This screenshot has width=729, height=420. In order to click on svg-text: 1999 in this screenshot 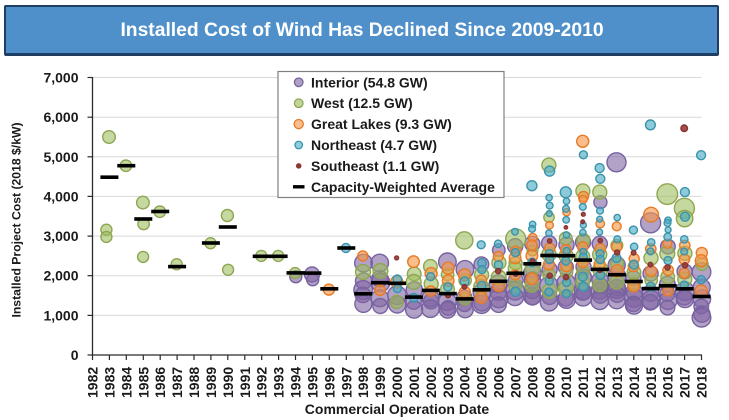, I will do `click(380, 382)`.